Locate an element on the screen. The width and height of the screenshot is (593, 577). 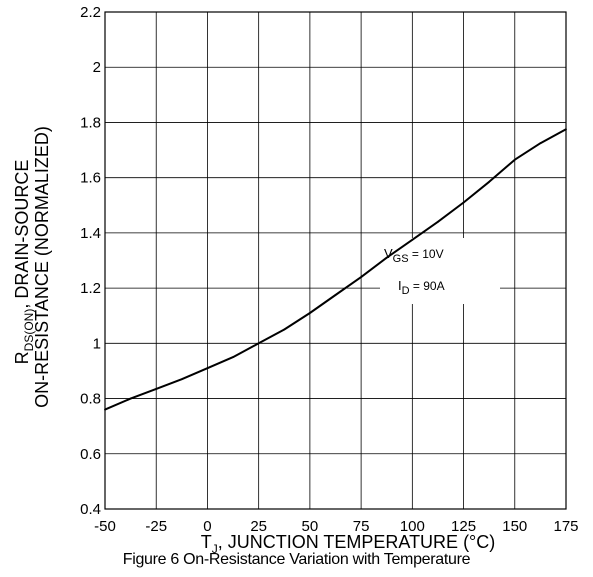
y-tick-label: 1.8 is located at coordinates (90, 122).